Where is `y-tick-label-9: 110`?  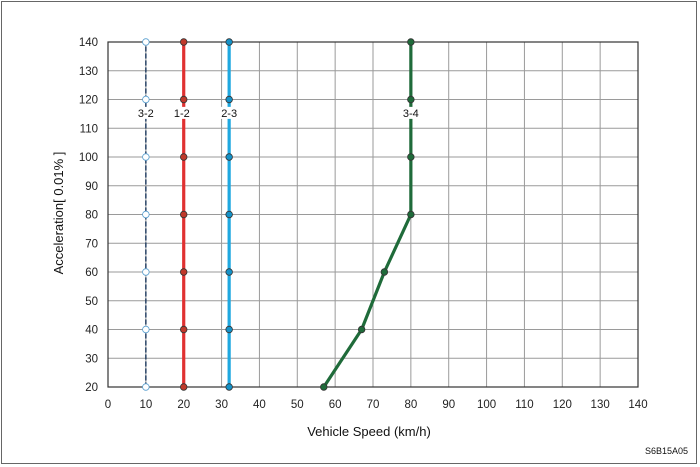
y-tick-label-9: 110 is located at coordinates (89, 129).